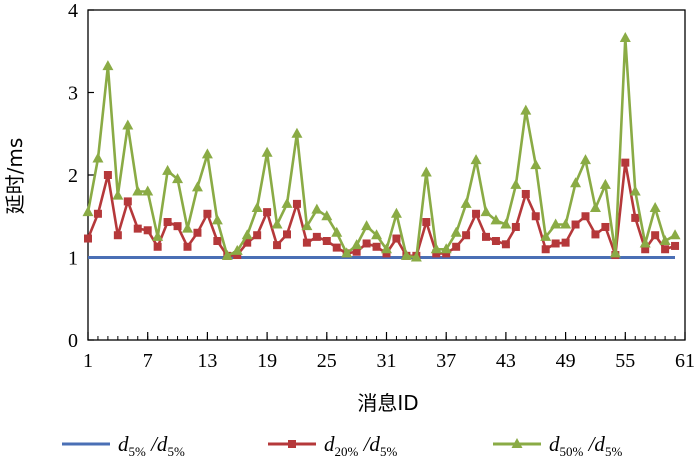 The width and height of the screenshot is (700, 462). Describe the element at coordinates (73, 176) in the screenshot. I see `y-tick-label: 2` at that location.